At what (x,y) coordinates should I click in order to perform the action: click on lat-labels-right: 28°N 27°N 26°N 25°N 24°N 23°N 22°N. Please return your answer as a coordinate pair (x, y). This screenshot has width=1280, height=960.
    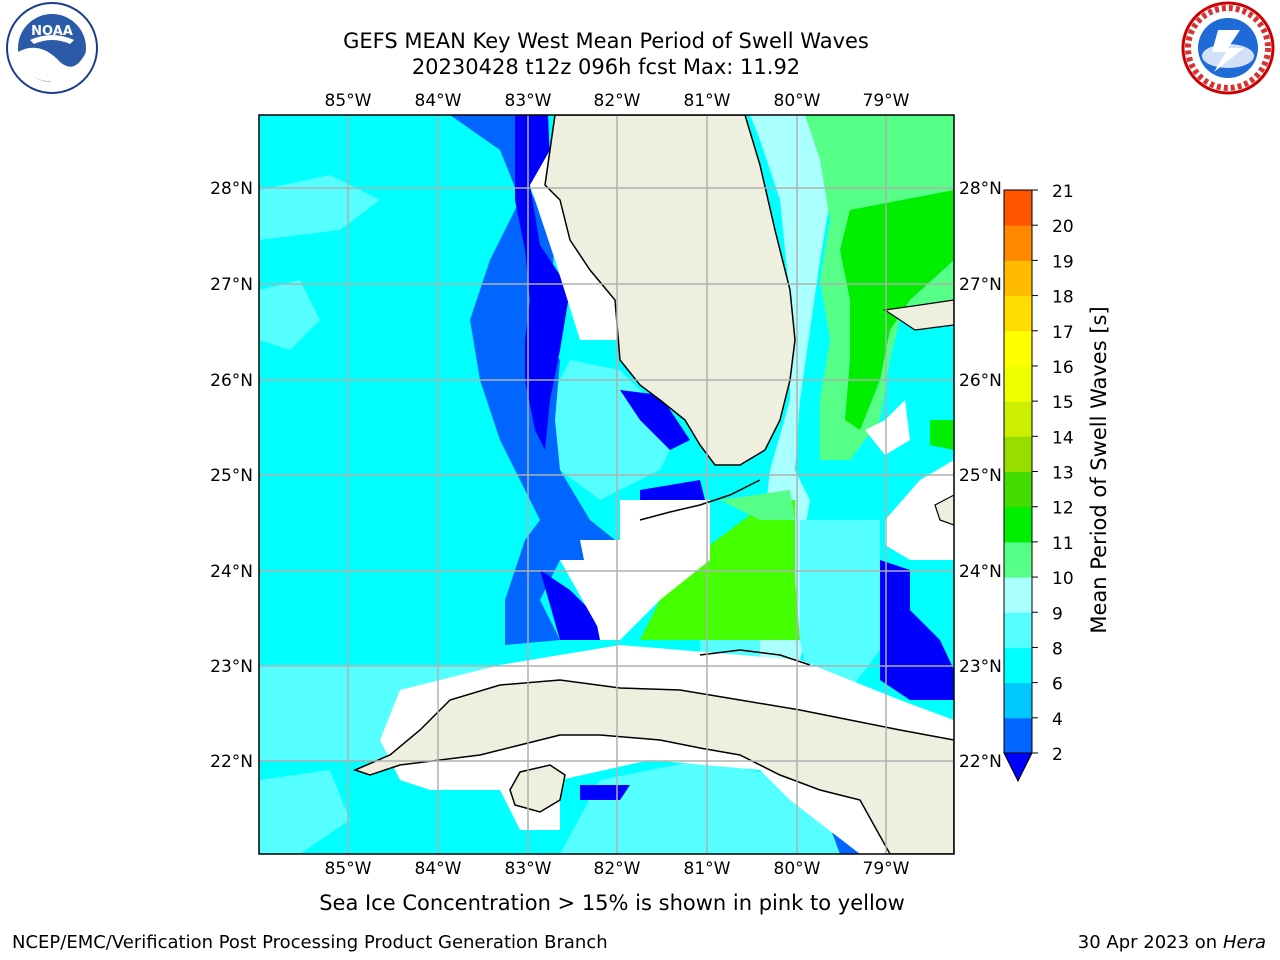
    Looking at the image, I should click on (980, 475).